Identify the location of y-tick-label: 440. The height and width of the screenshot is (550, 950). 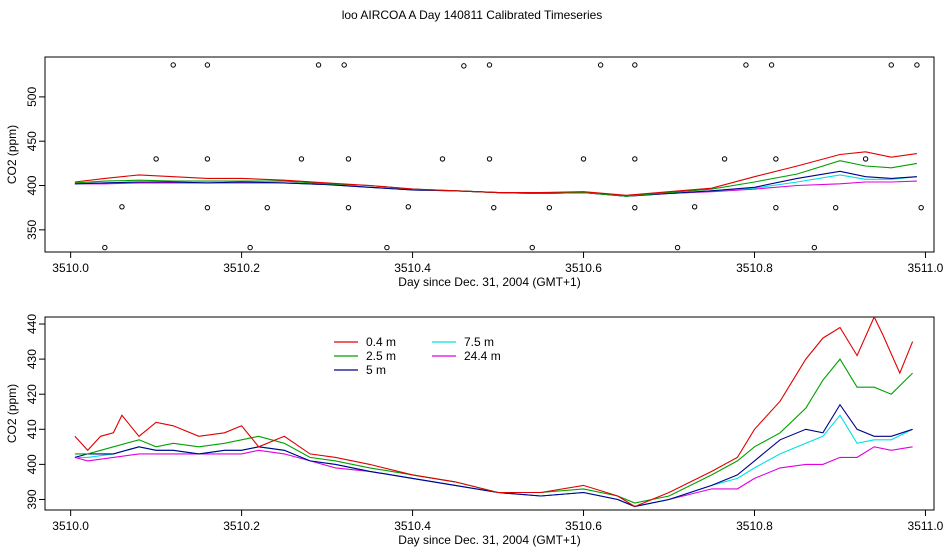
(32, 324).